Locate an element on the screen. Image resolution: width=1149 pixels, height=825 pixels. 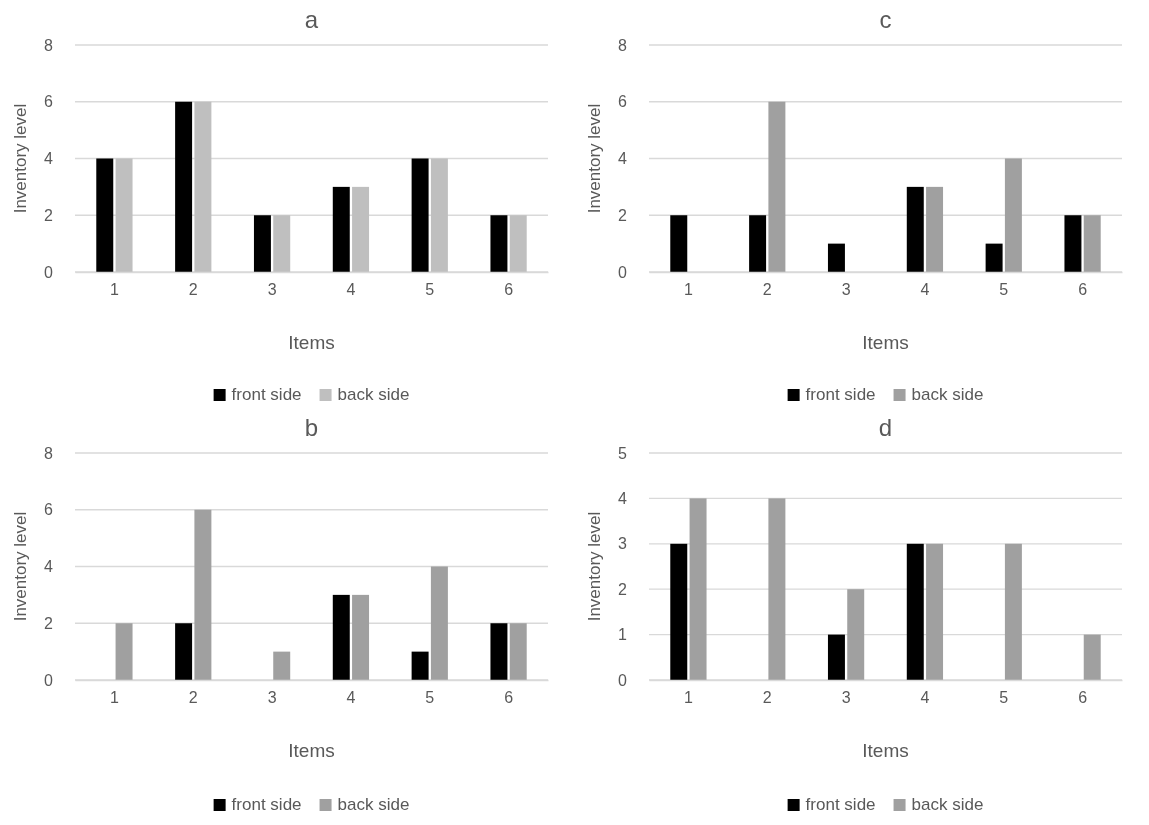
y-tick-label: 5 is located at coordinates (623, 453).